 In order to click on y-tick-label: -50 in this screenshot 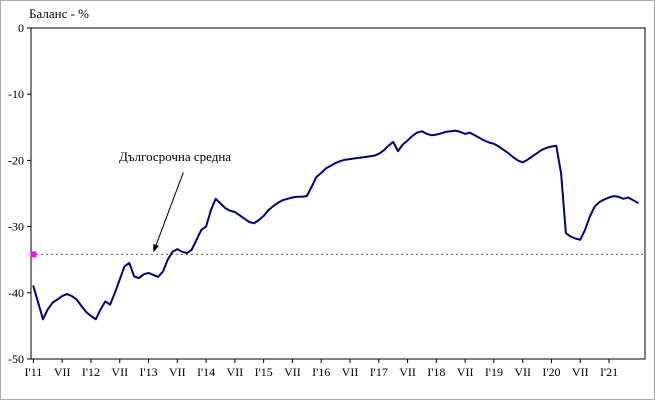, I will do `click(16, 359)`.